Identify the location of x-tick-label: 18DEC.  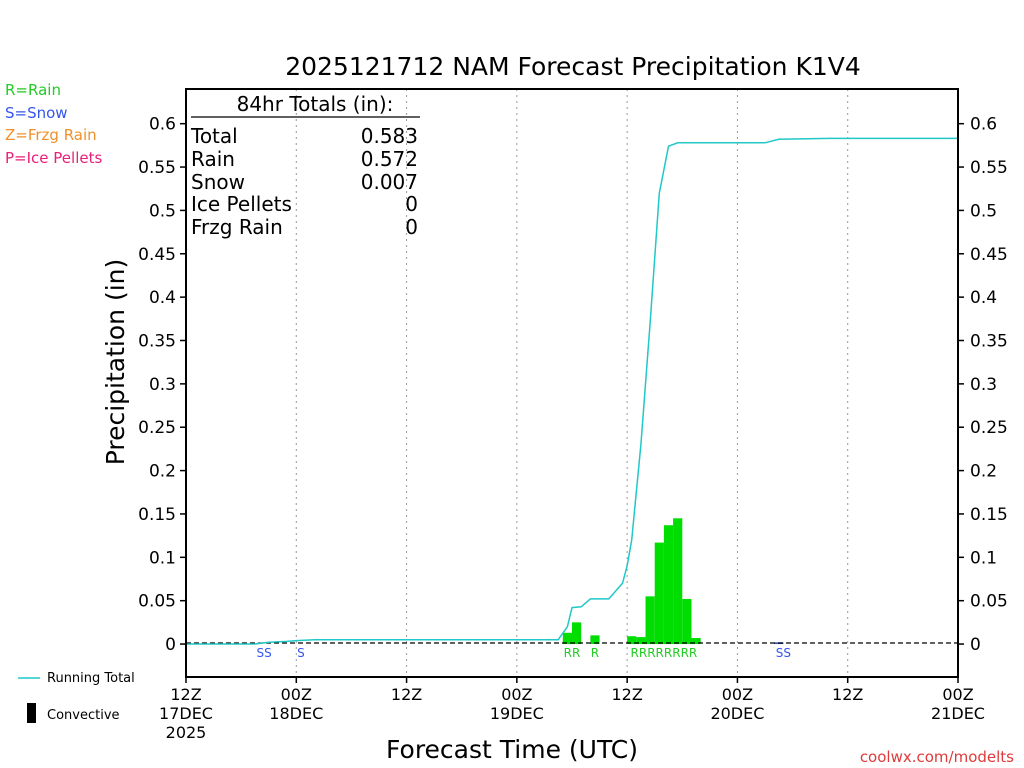
(296, 713).